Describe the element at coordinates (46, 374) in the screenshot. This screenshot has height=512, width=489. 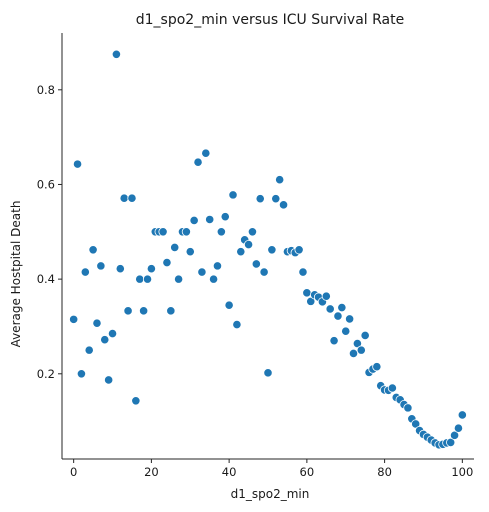
I see `y-tick-label: 0.2` at that location.